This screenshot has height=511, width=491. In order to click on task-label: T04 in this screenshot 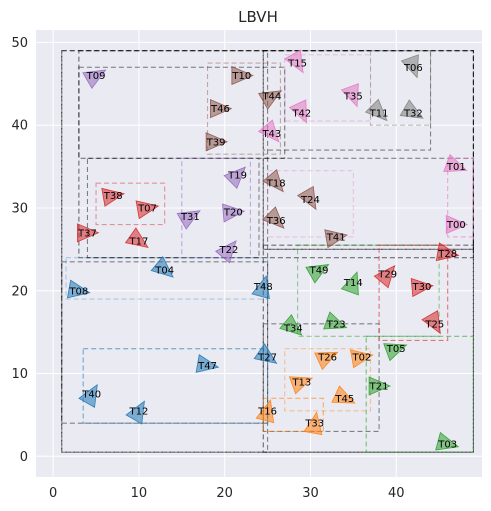, I will do `click(164, 271)`.